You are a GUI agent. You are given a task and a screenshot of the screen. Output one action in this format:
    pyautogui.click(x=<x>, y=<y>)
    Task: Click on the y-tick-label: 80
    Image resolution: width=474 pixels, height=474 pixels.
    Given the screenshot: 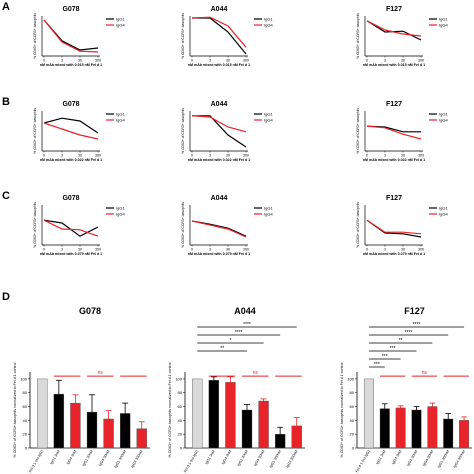 What is the action you would take?
    pyautogui.click(x=352, y=392)
    